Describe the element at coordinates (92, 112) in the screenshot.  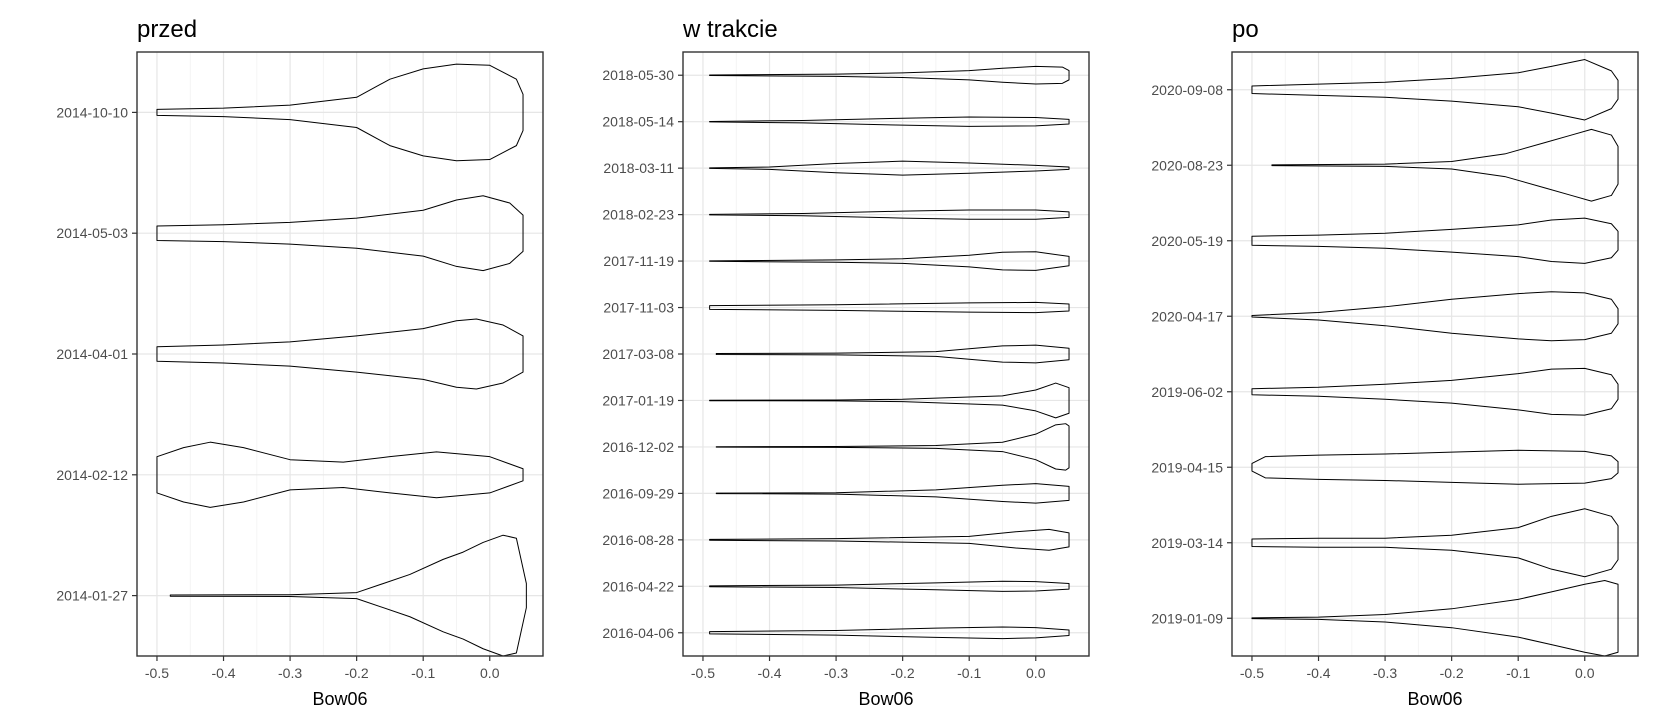
I see `y-tick-label: 2014-10-10` at that location.